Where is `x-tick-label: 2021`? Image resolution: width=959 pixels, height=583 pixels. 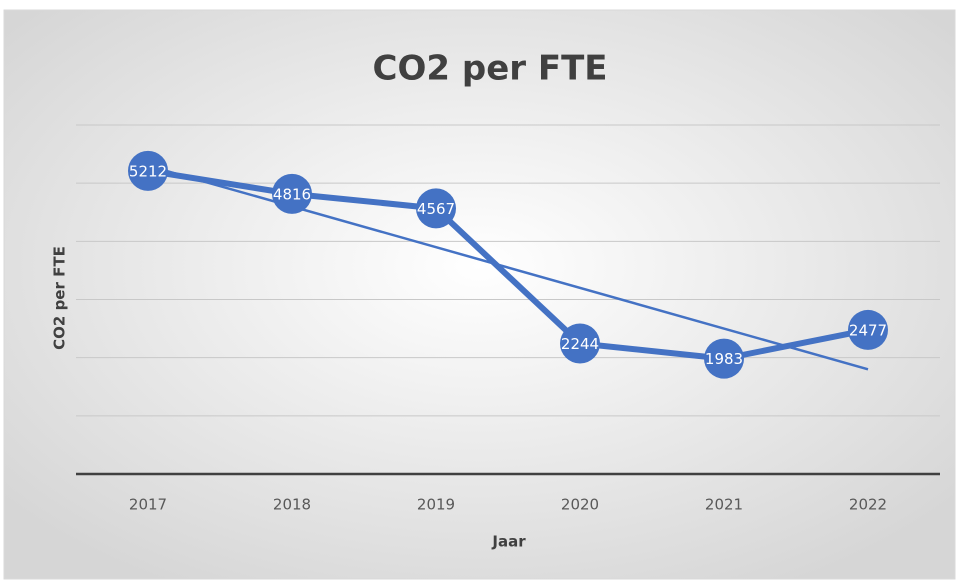
x-tick-label: 2021 is located at coordinates (724, 505).